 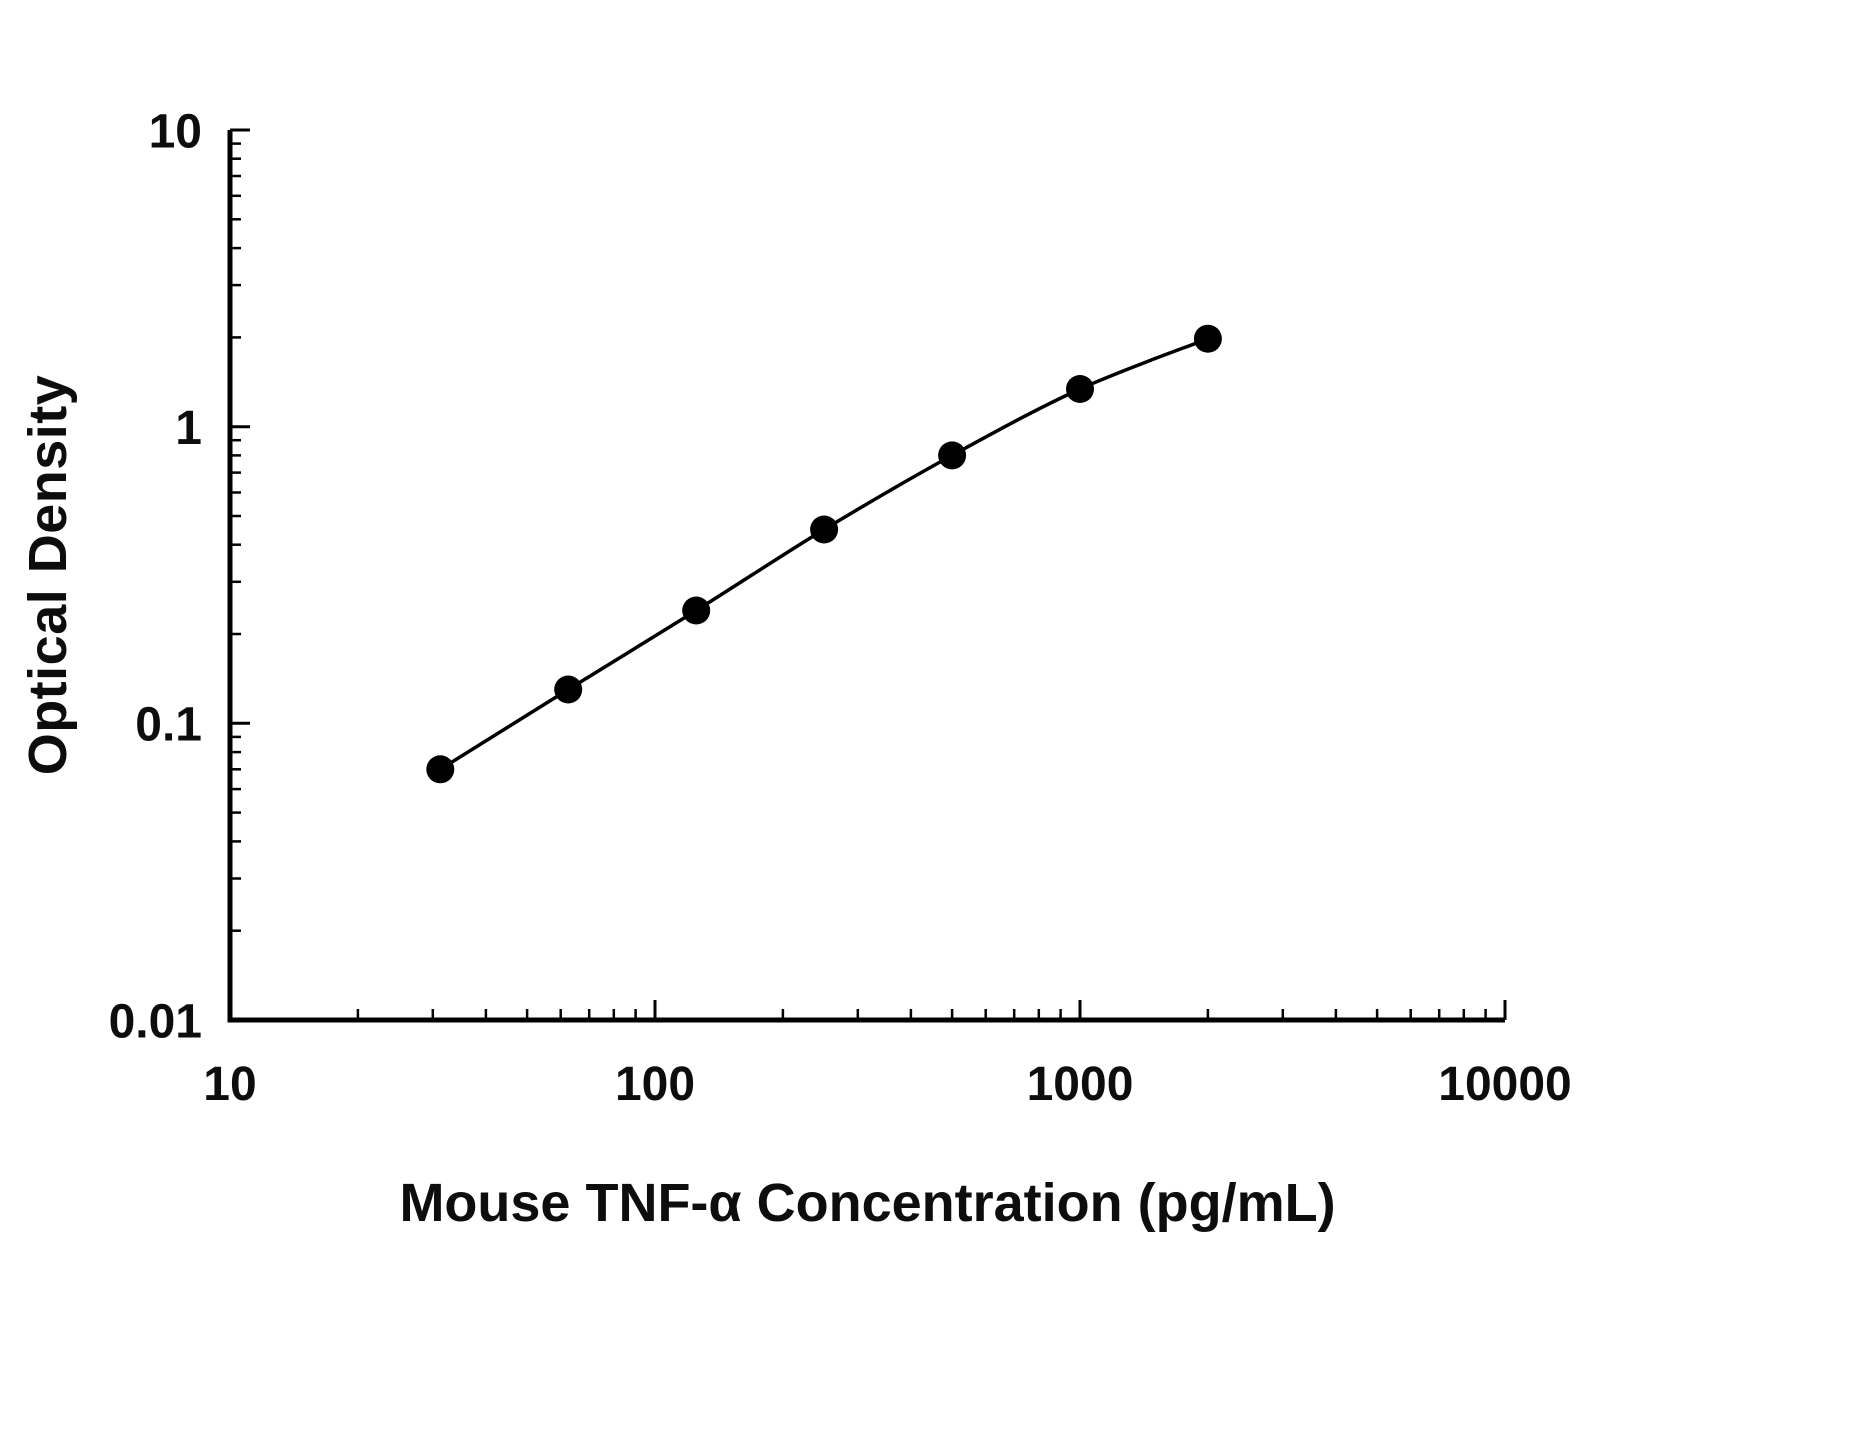 I want to click on x-tick-label: 10000, so click(x=1504, y=1084).